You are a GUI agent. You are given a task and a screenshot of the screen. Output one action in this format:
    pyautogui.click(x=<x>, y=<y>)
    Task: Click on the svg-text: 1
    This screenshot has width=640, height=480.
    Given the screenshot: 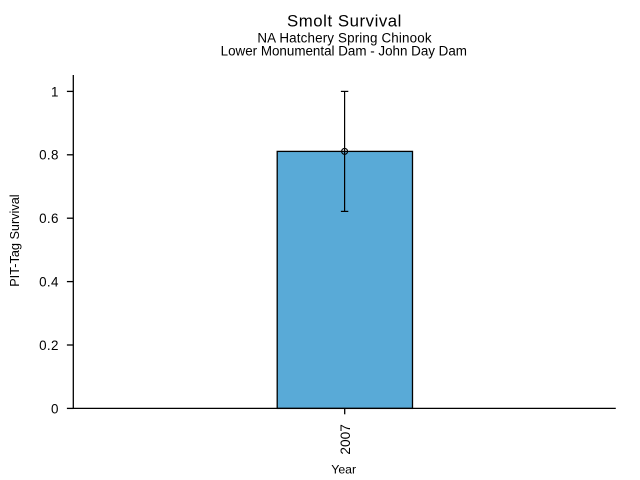 What is the action you would take?
    pyautogui.click(x=55, y=91)
    